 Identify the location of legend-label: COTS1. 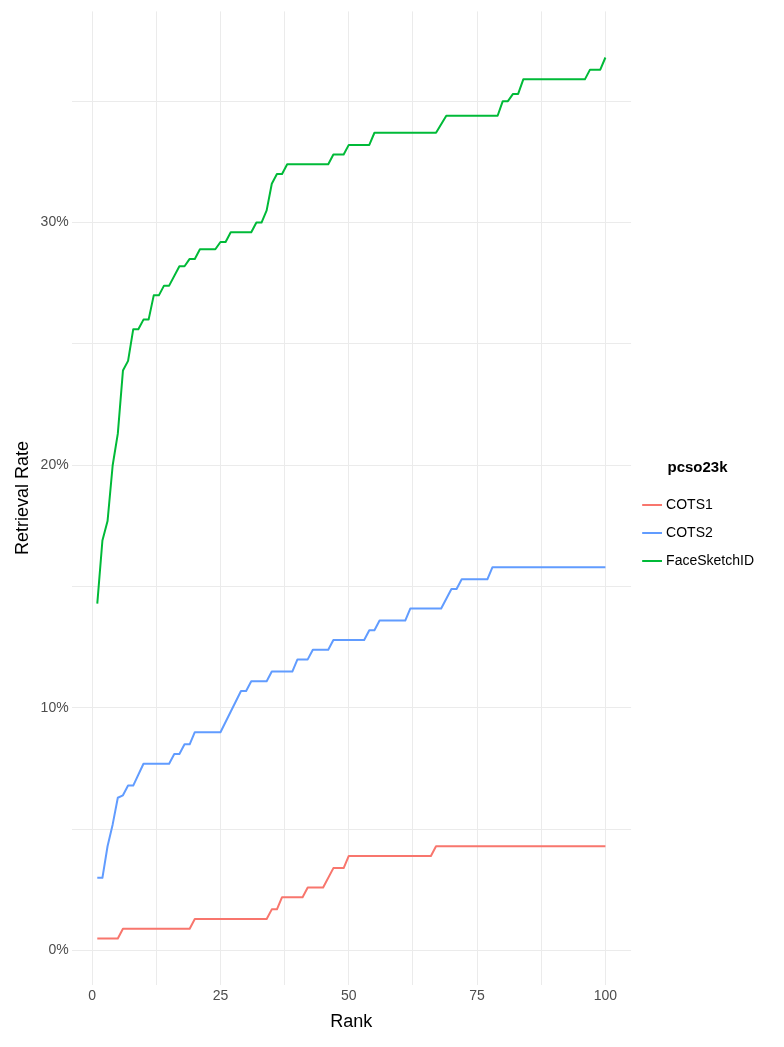
(689, 503).